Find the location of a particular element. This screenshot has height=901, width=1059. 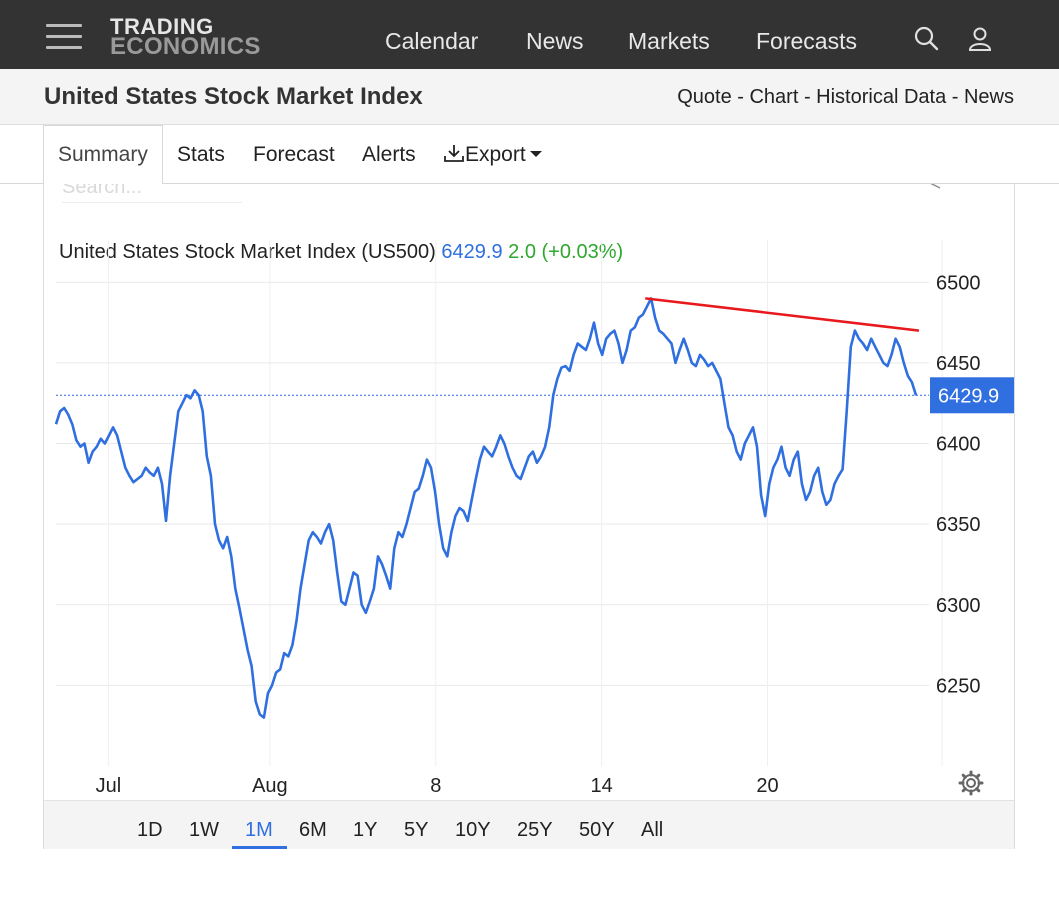

x-axis-labels: JulAug8142026 is located at coordinates (555, 785).